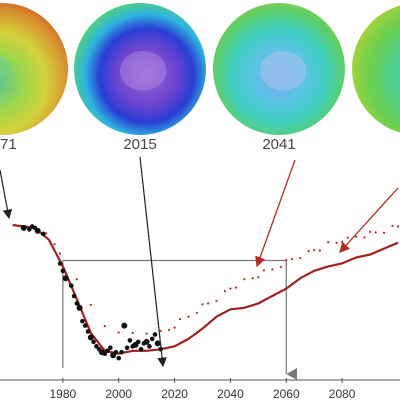 The height and width of the screenshot is (400, 400). I want to click on x-tick-label-2000: 2000, so click(118, 393).